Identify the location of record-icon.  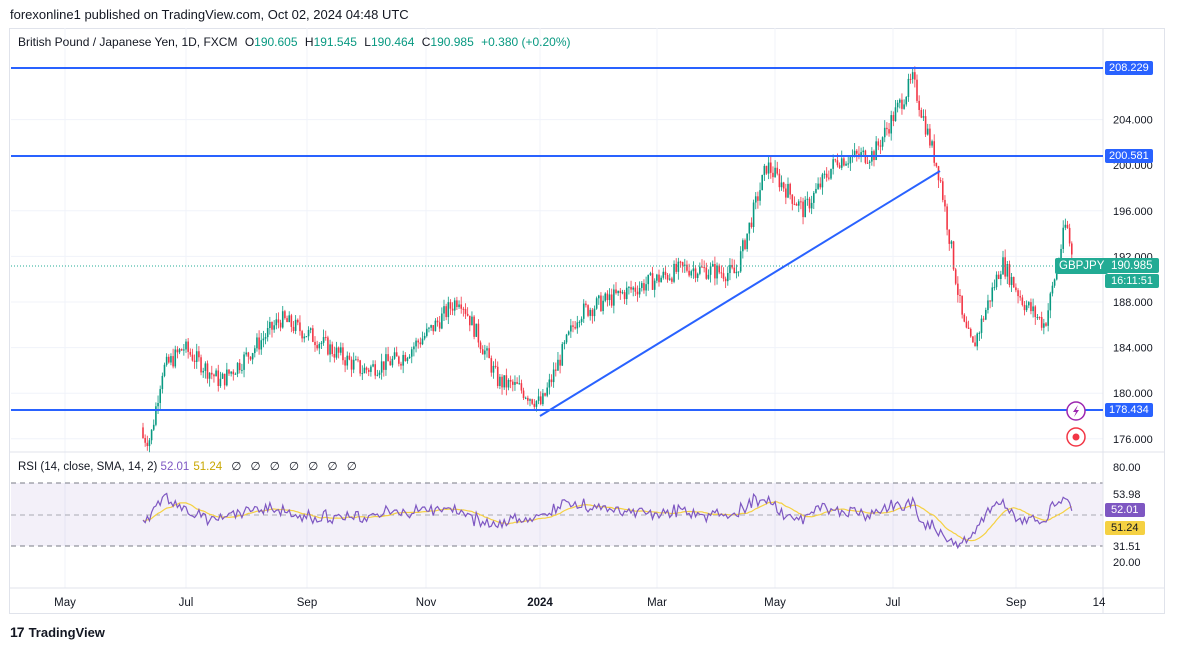
(1076, 437).